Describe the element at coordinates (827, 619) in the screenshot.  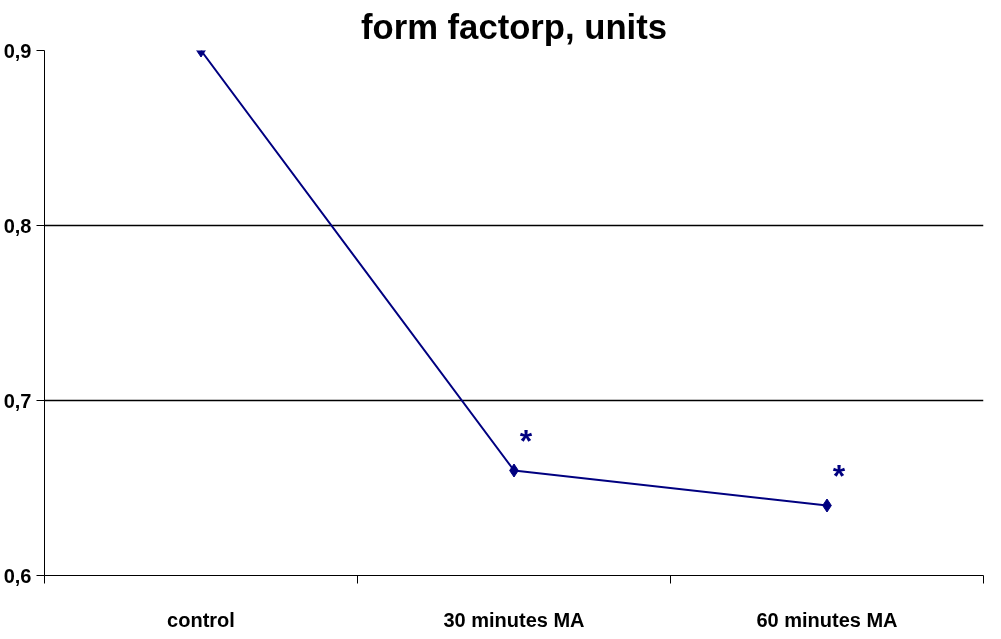
I see `x-tick-label: 60 minutes MA` at that location.